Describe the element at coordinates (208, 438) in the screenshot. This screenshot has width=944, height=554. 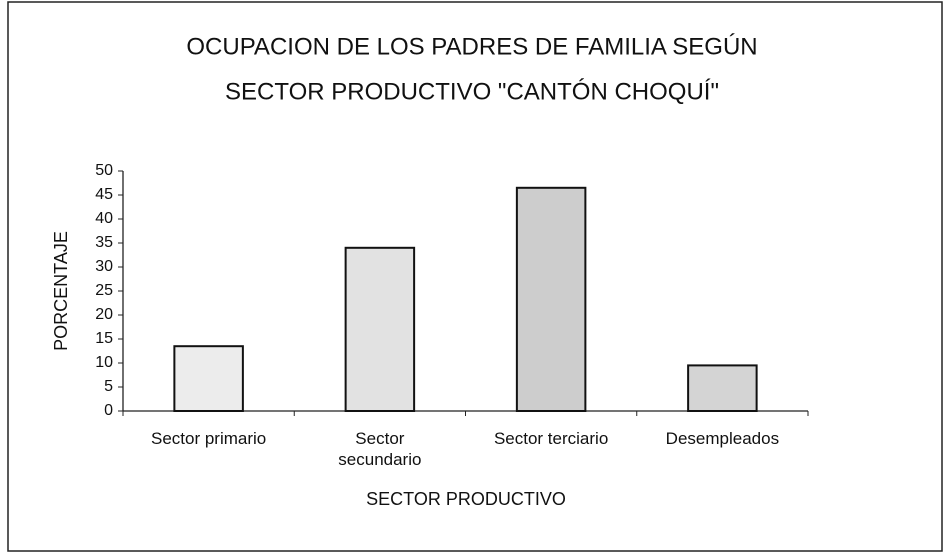
I see `x-tick-label: Sector primario` at that location.